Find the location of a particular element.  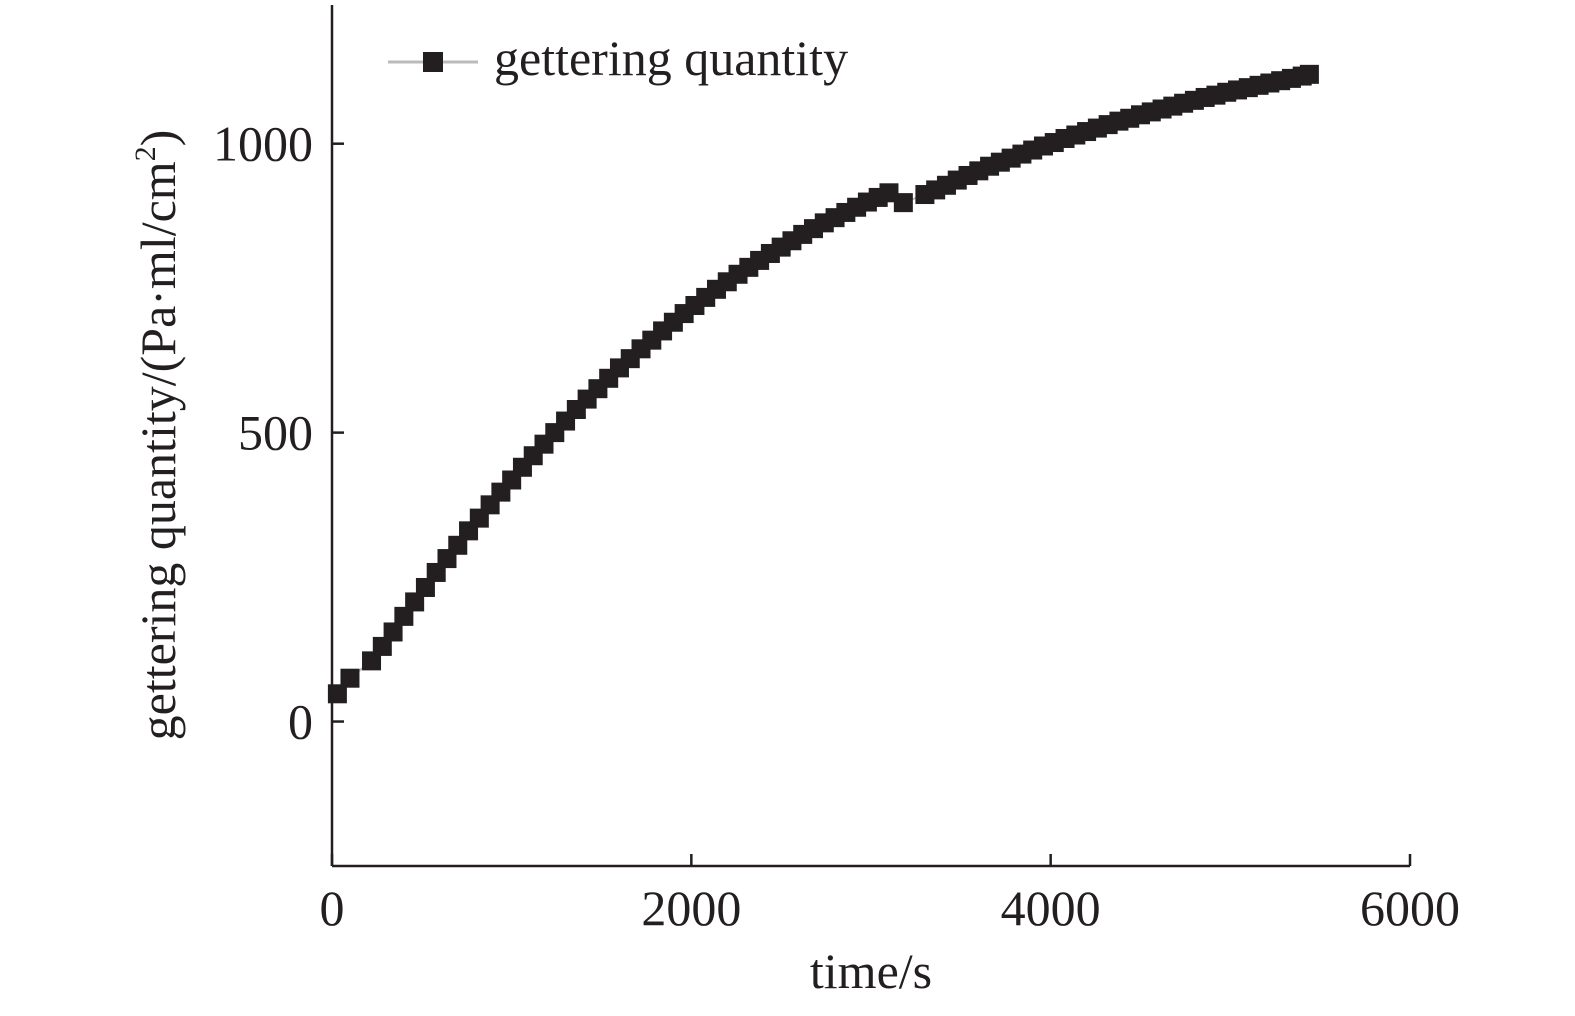

x-ticks: 0 2000 4000 6000 is located at coordinates (890, 895).